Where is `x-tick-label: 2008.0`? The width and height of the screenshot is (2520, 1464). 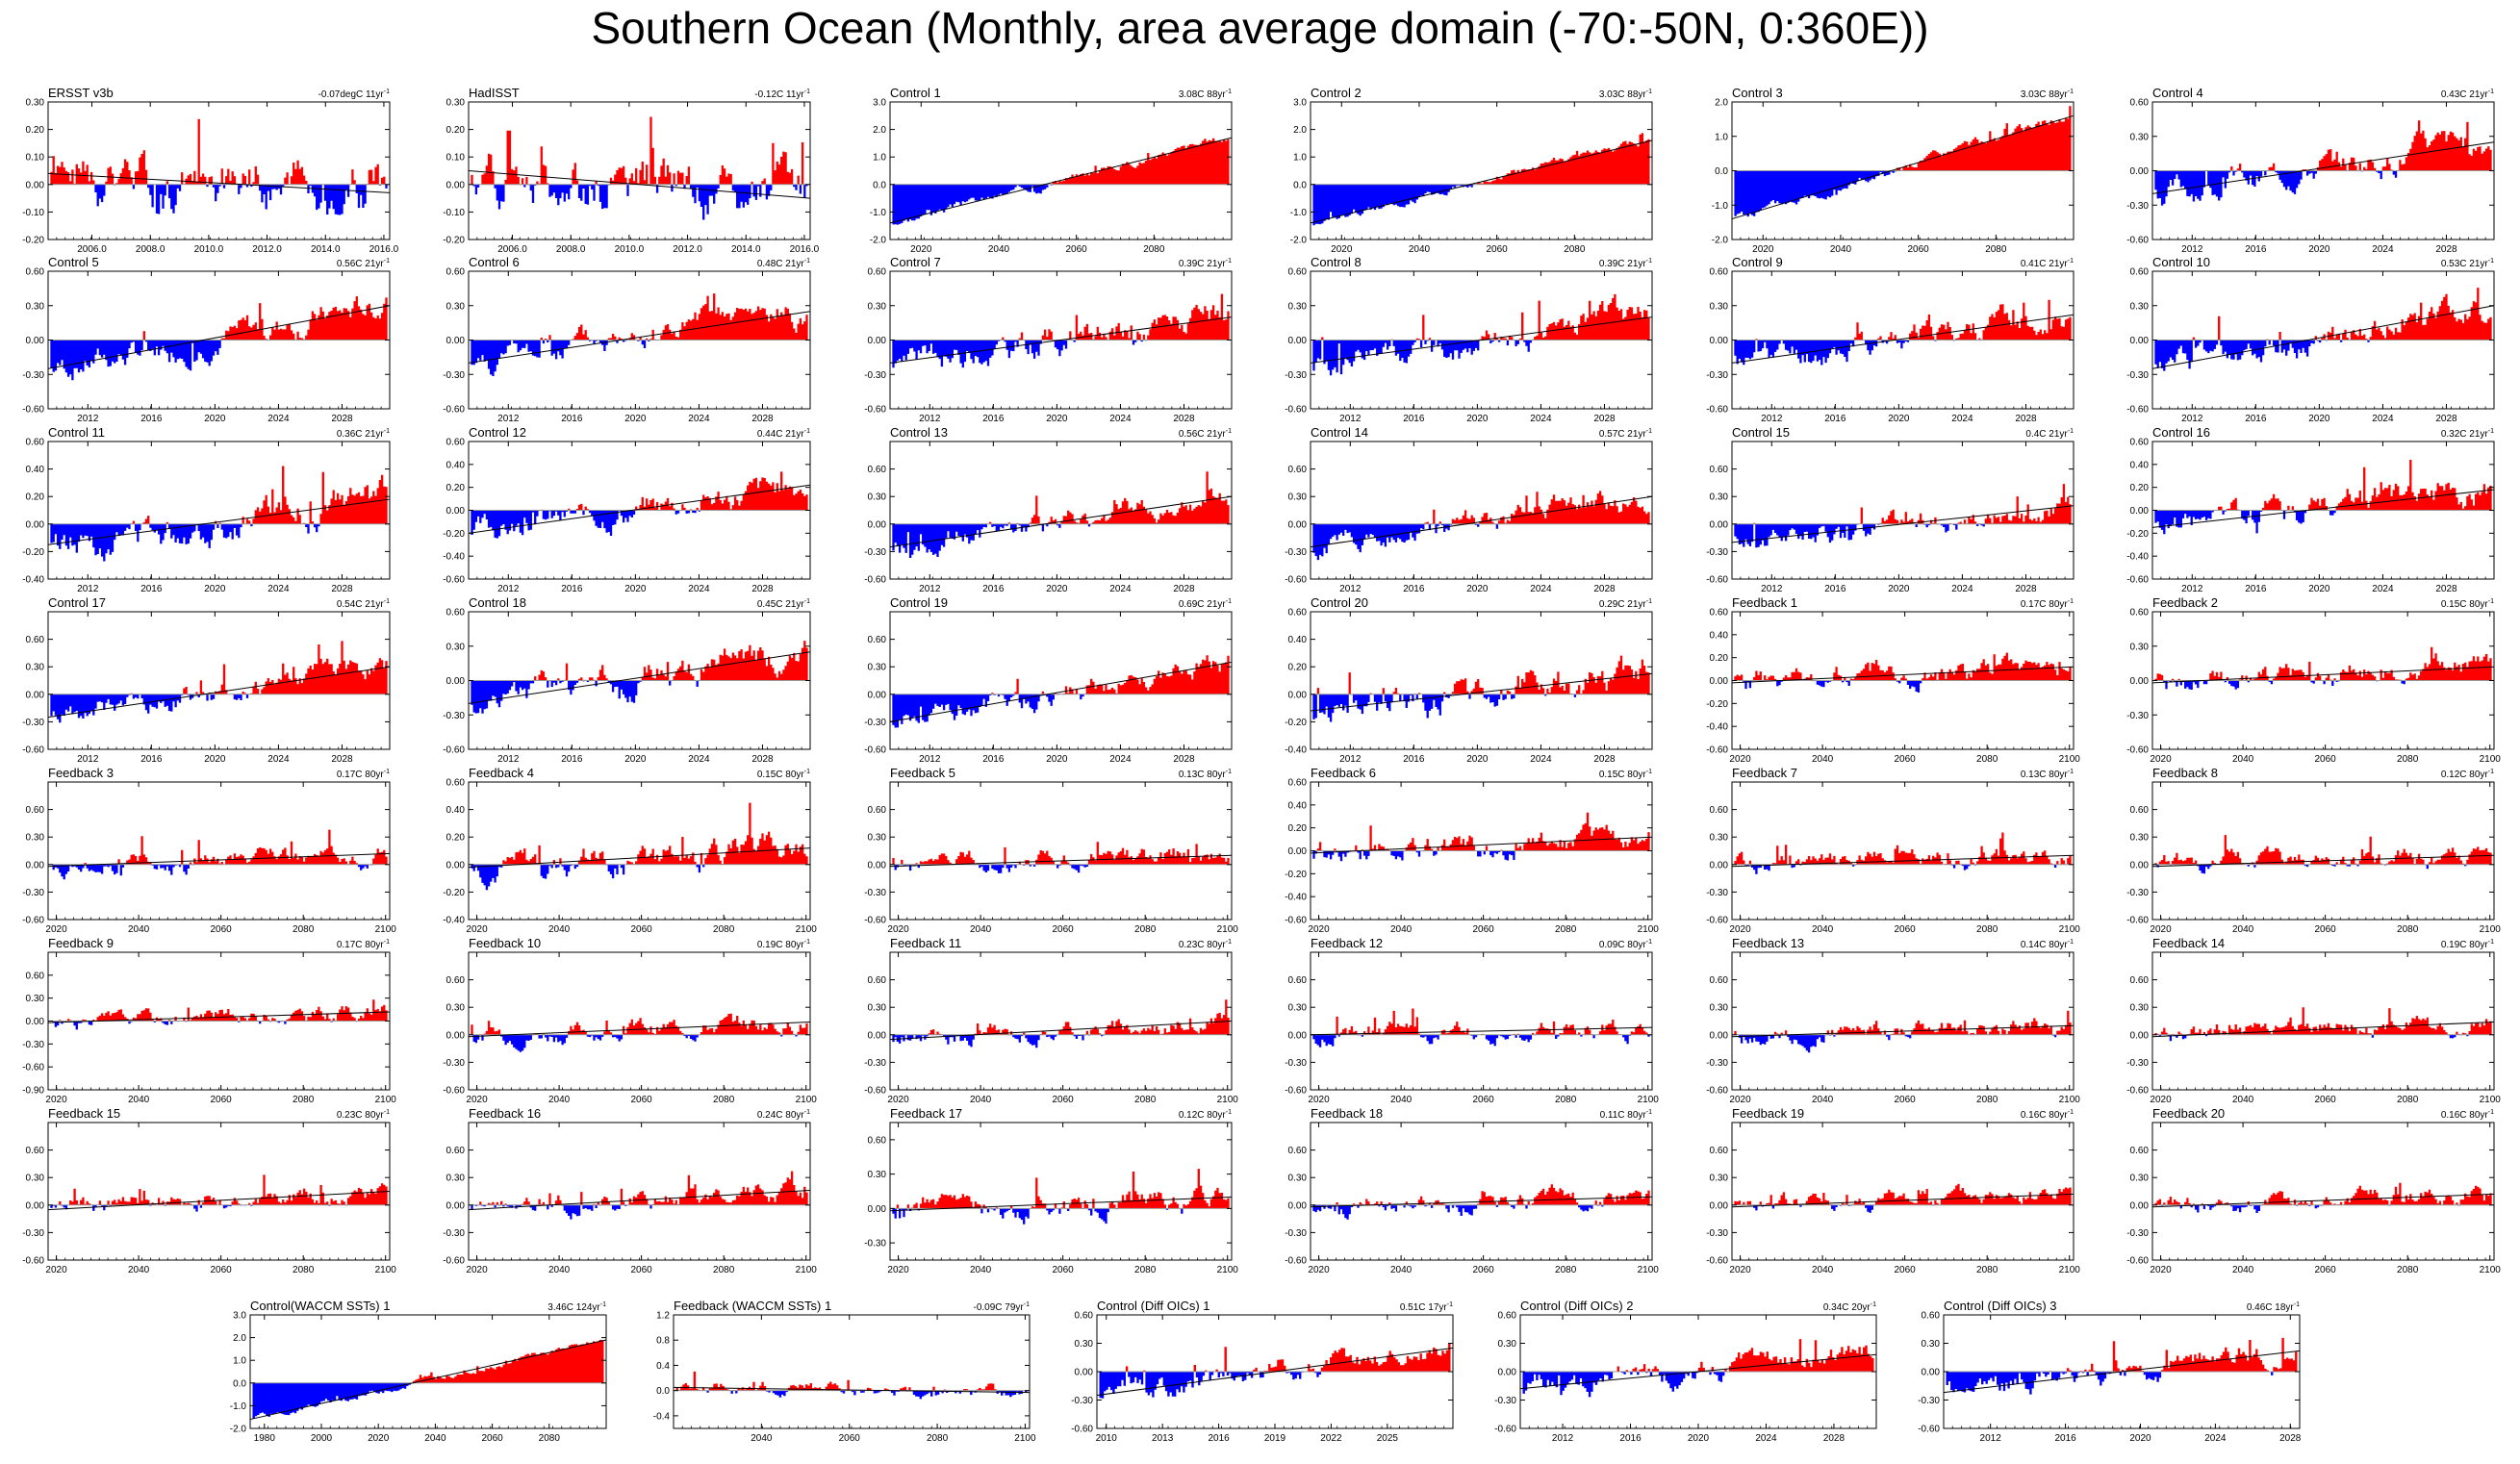 x-tick-label: 2008.0 is located at coordinates (151, 249).